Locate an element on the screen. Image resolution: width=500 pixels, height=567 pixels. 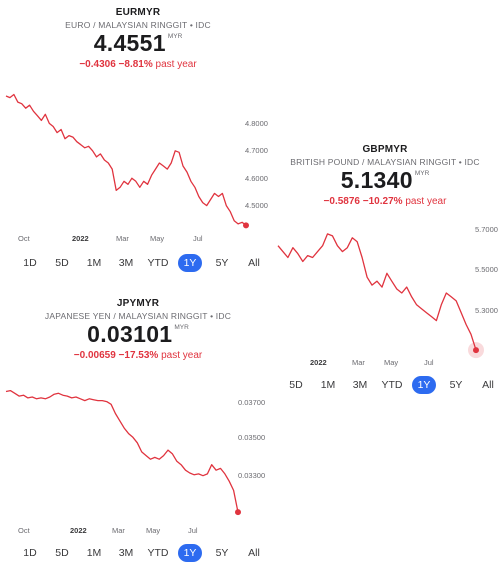
gbpmyr-price: 5.1340 is located at coordinates (376, 180).